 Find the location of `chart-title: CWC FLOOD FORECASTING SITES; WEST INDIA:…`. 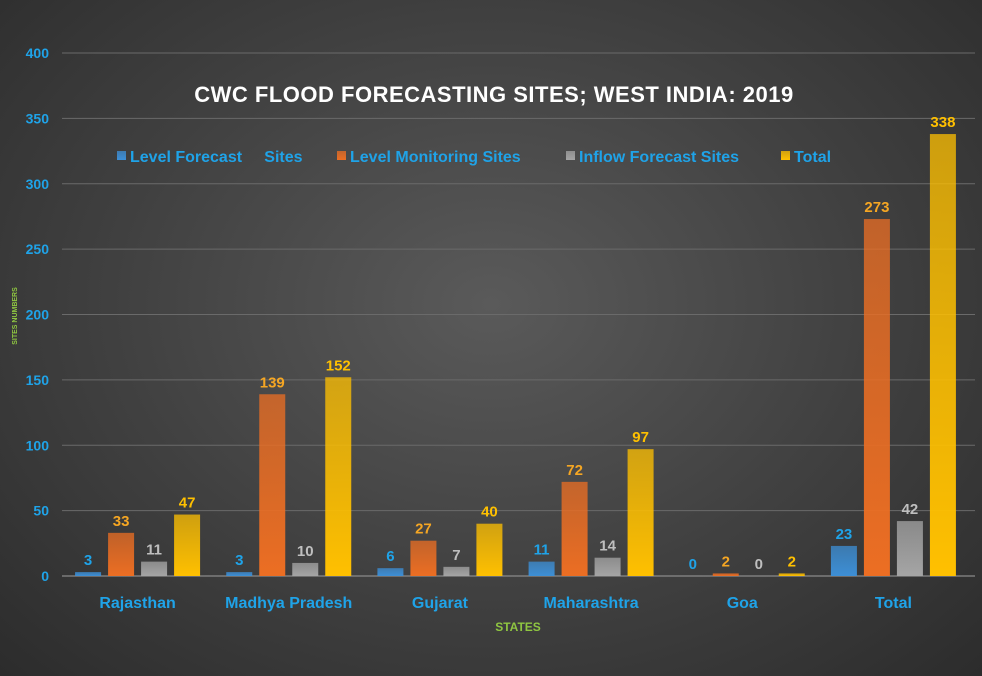

chart-title: CWC FLOOD FORECASTING SITES; WEST INDIA:… is located at coordinates (493, 94).